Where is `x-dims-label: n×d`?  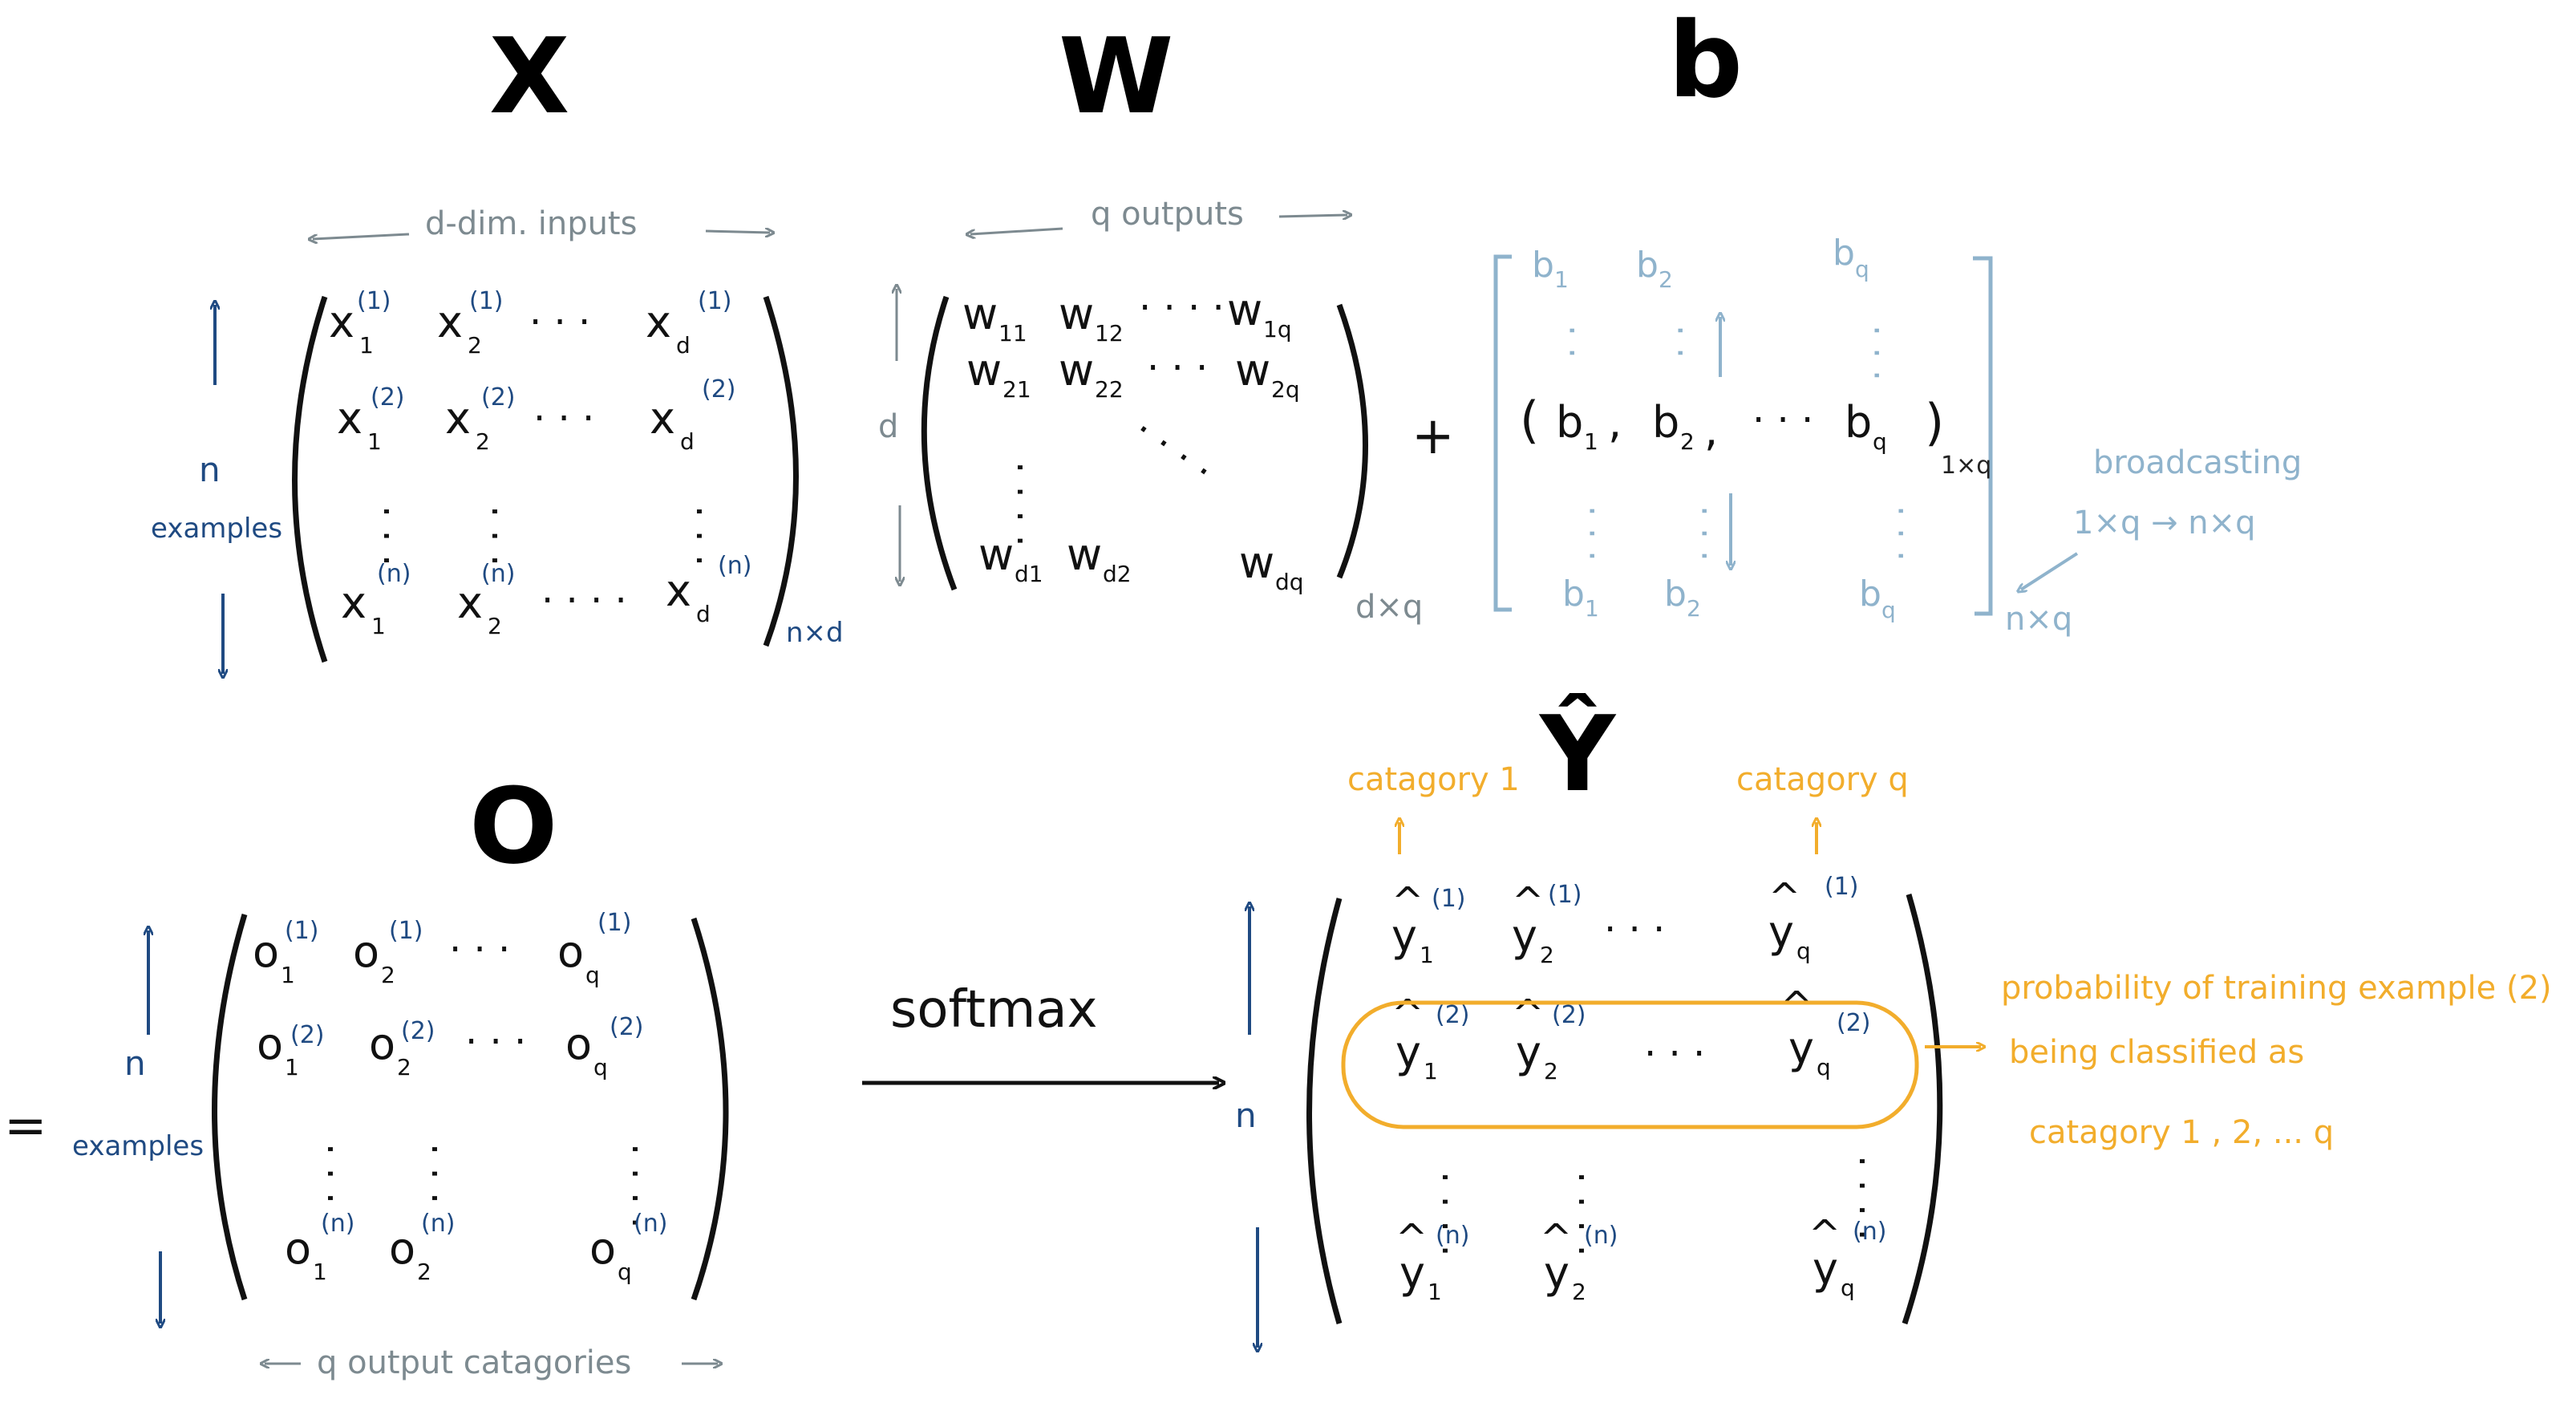 x-dims-label: n×d is located at coordinates (815, 633).